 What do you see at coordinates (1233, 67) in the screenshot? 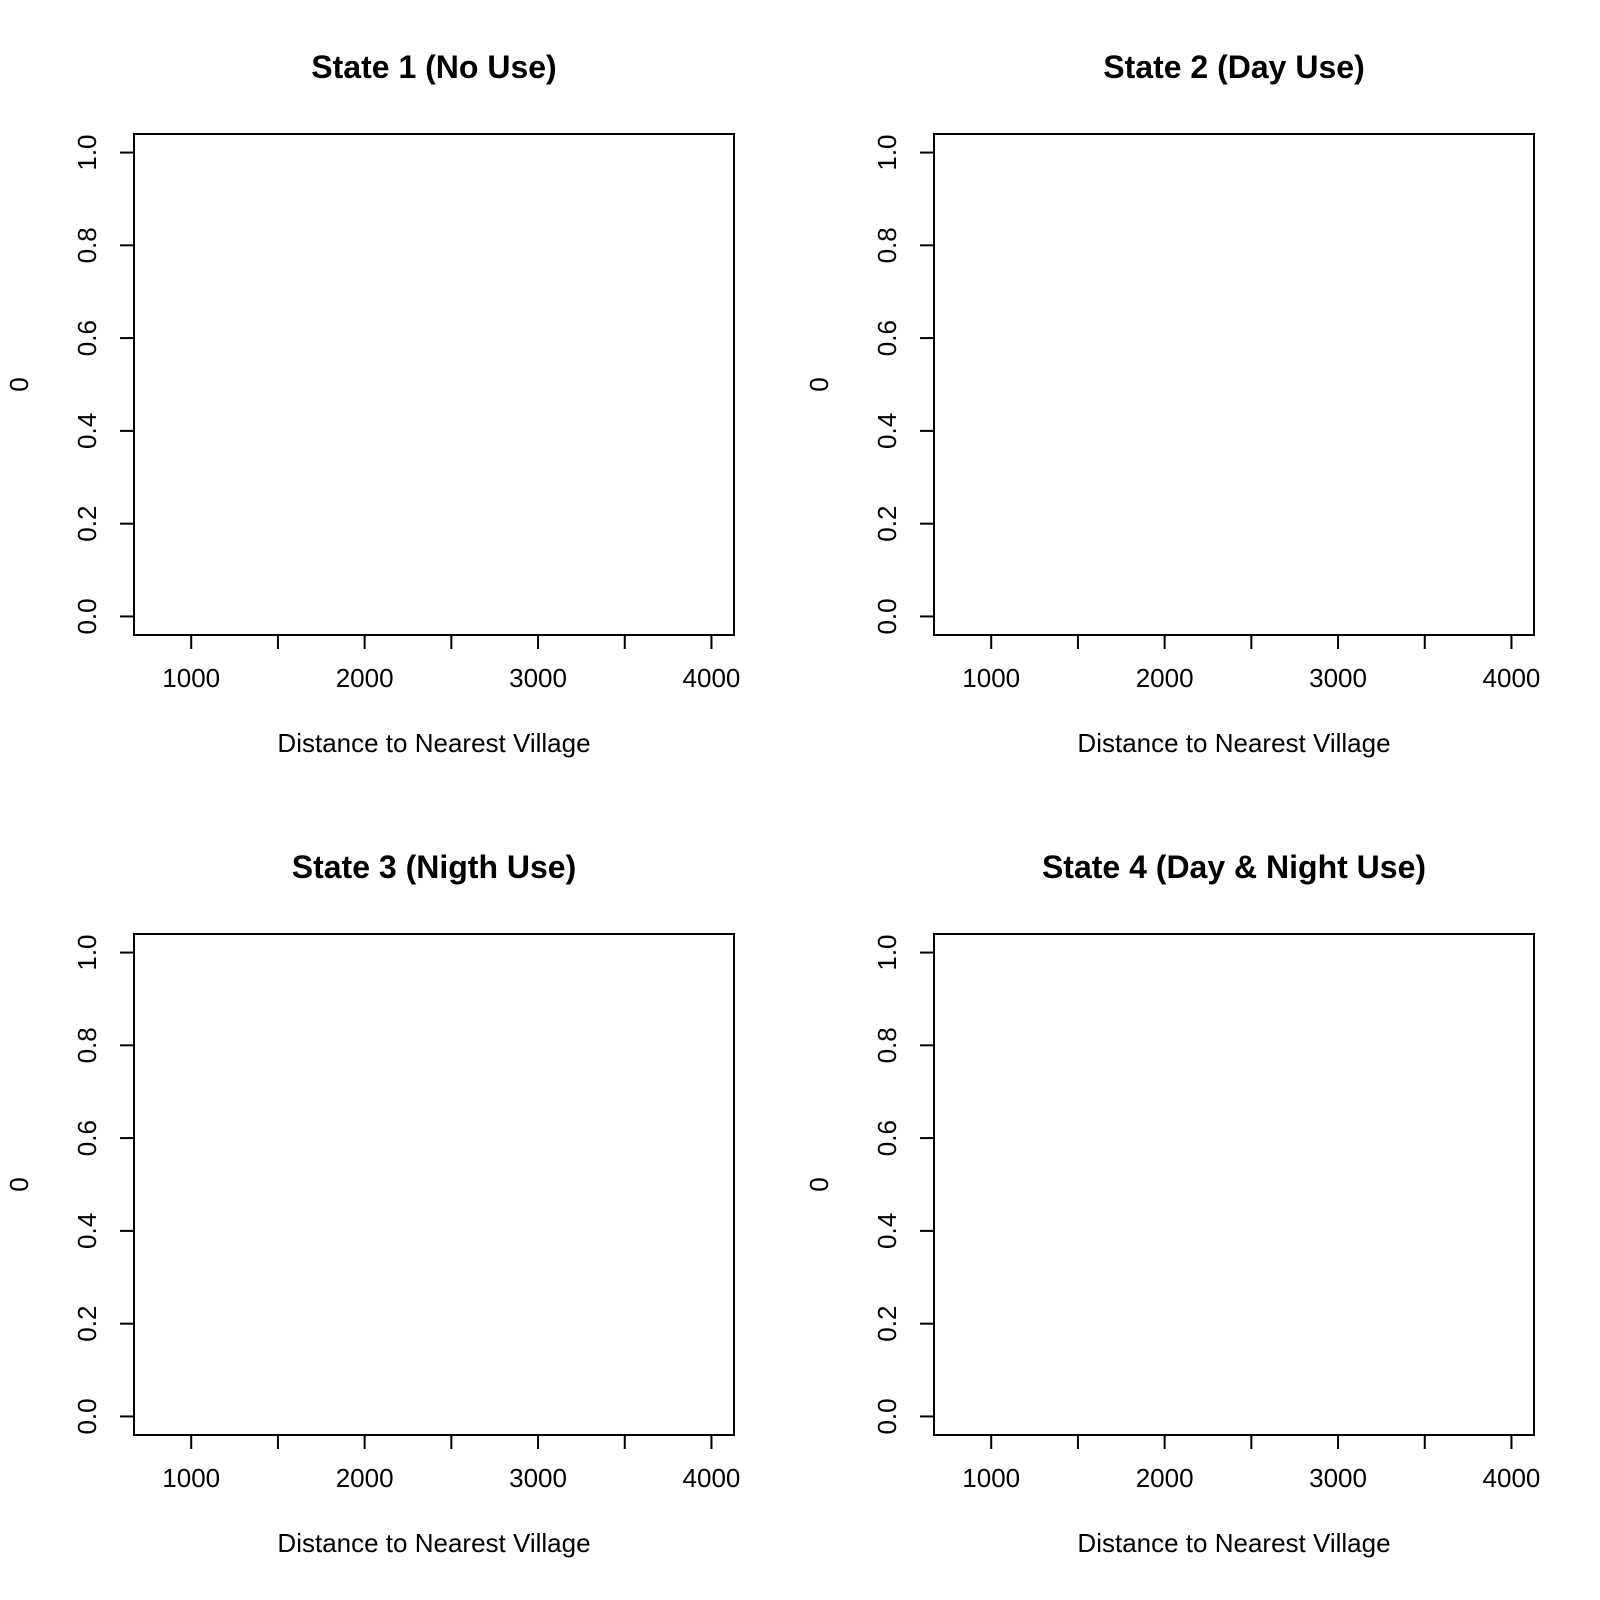
I see `chart-title: State 2 (Day Use)` at bounding box center [1233, 67].